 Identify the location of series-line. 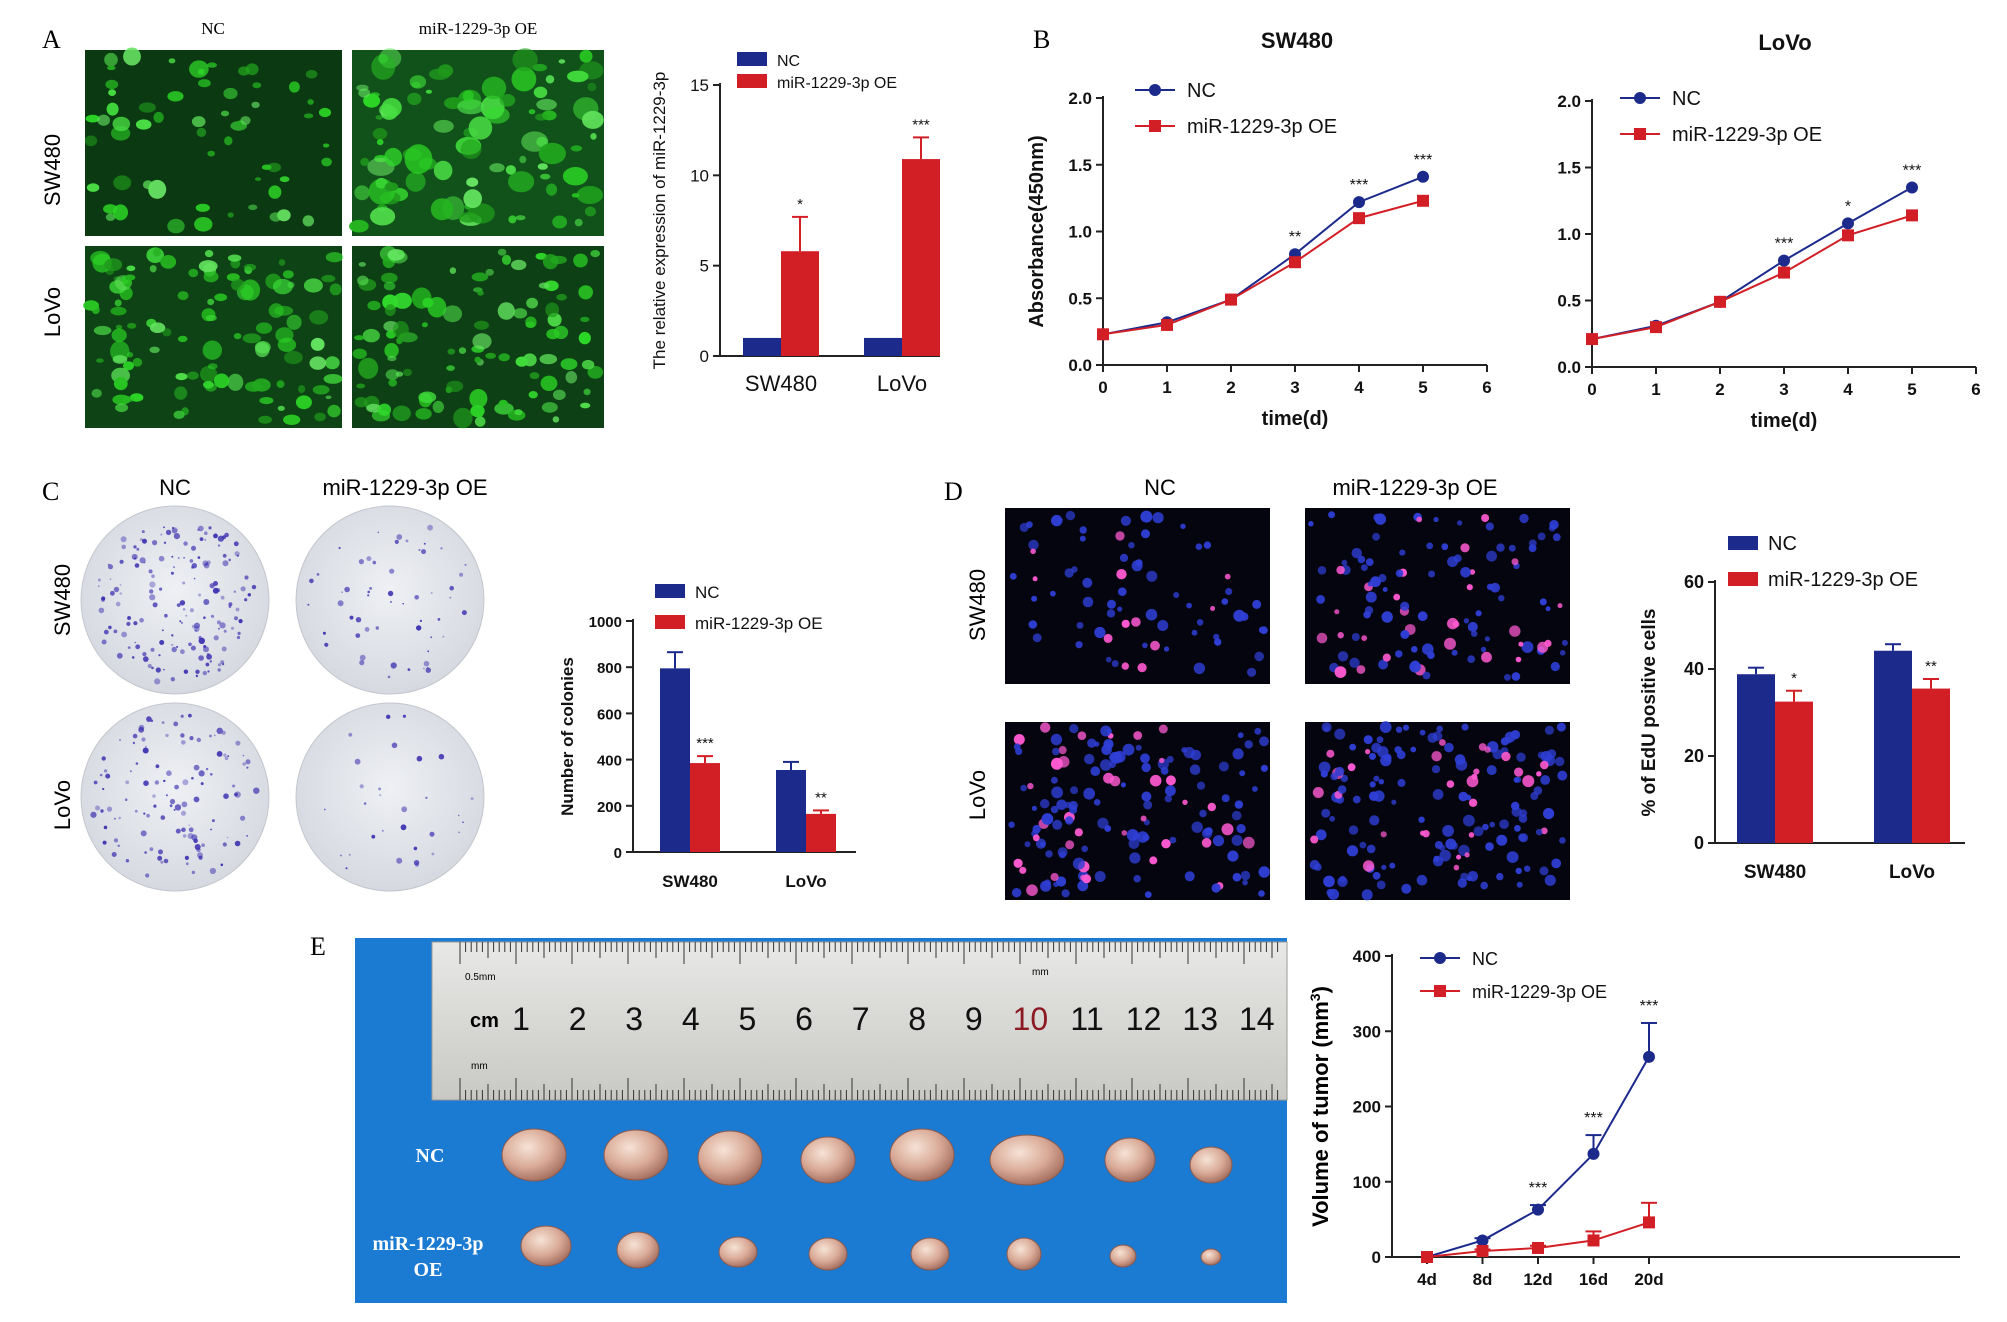
(1263, 255).